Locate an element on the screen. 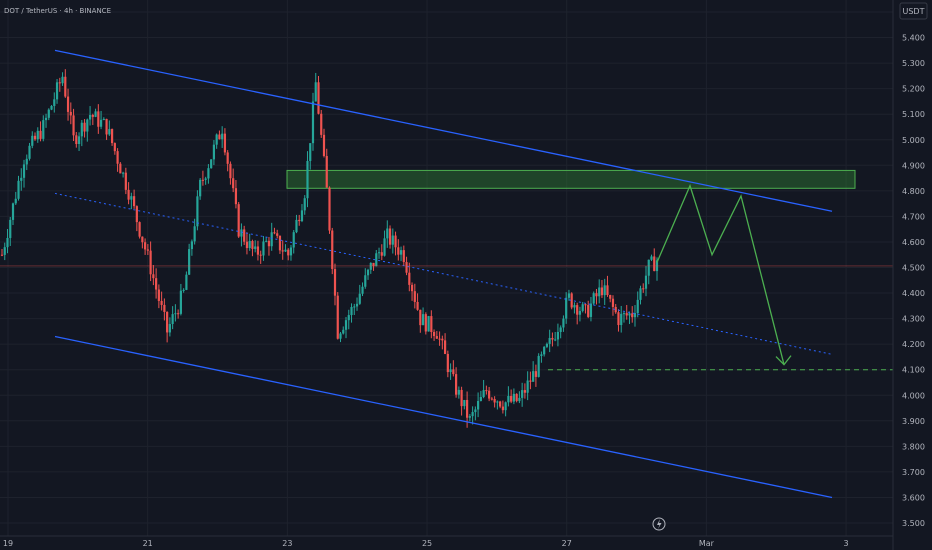 The width and height of the screenshot is (932, 550). price-tick-label: 5.300 is located at coordinates (913, 63).